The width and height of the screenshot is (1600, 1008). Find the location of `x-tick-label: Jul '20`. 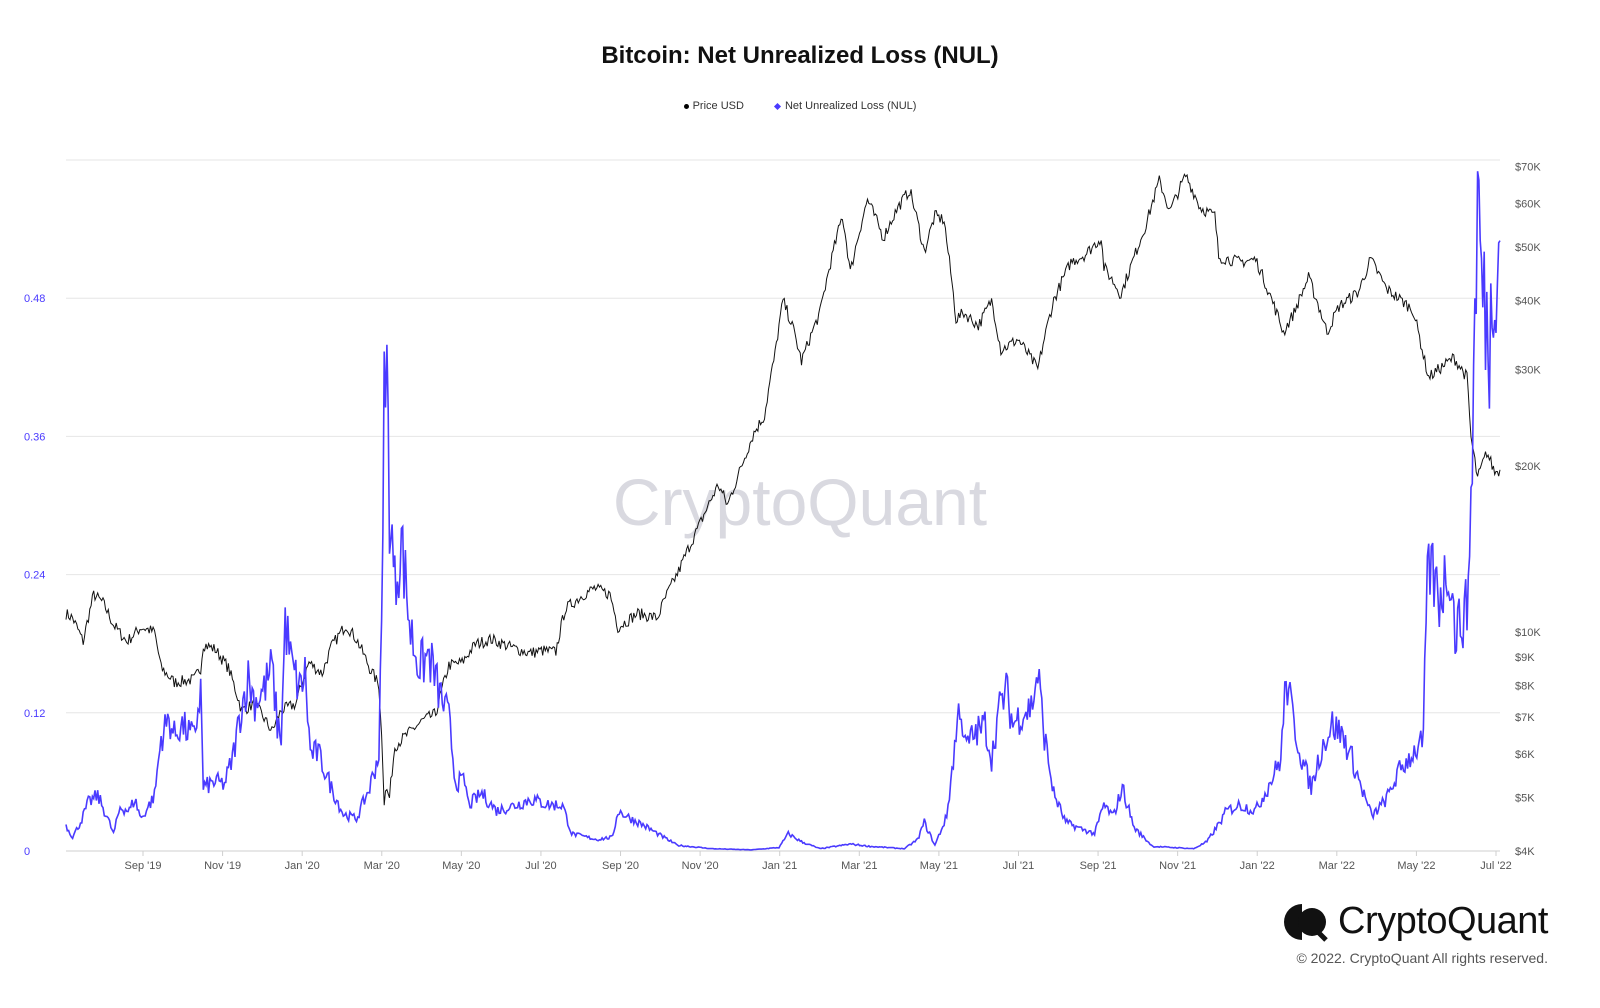

x-tick-label: Jul '20 is located at coordinates (540, 866).